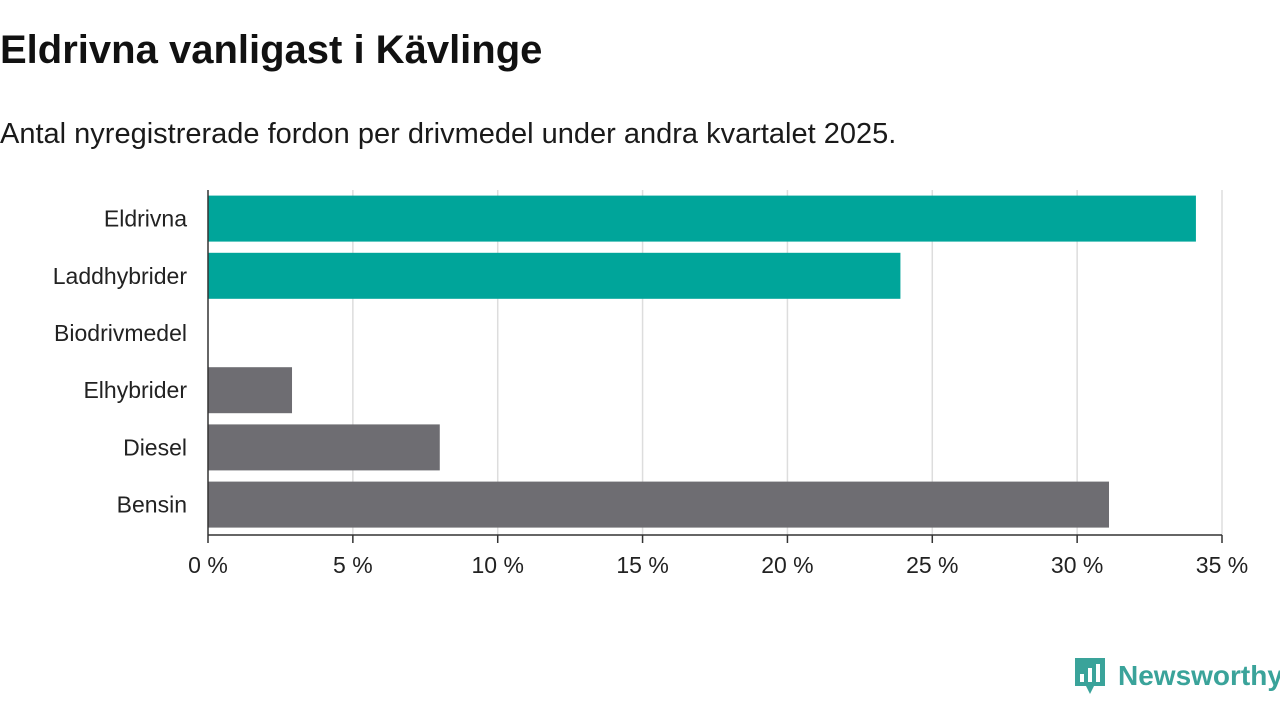  What do you see at coordinates (1199, 675) in the screenshot?
I see `brand-name: Newsworthy` at bounding box center [1199, 675].